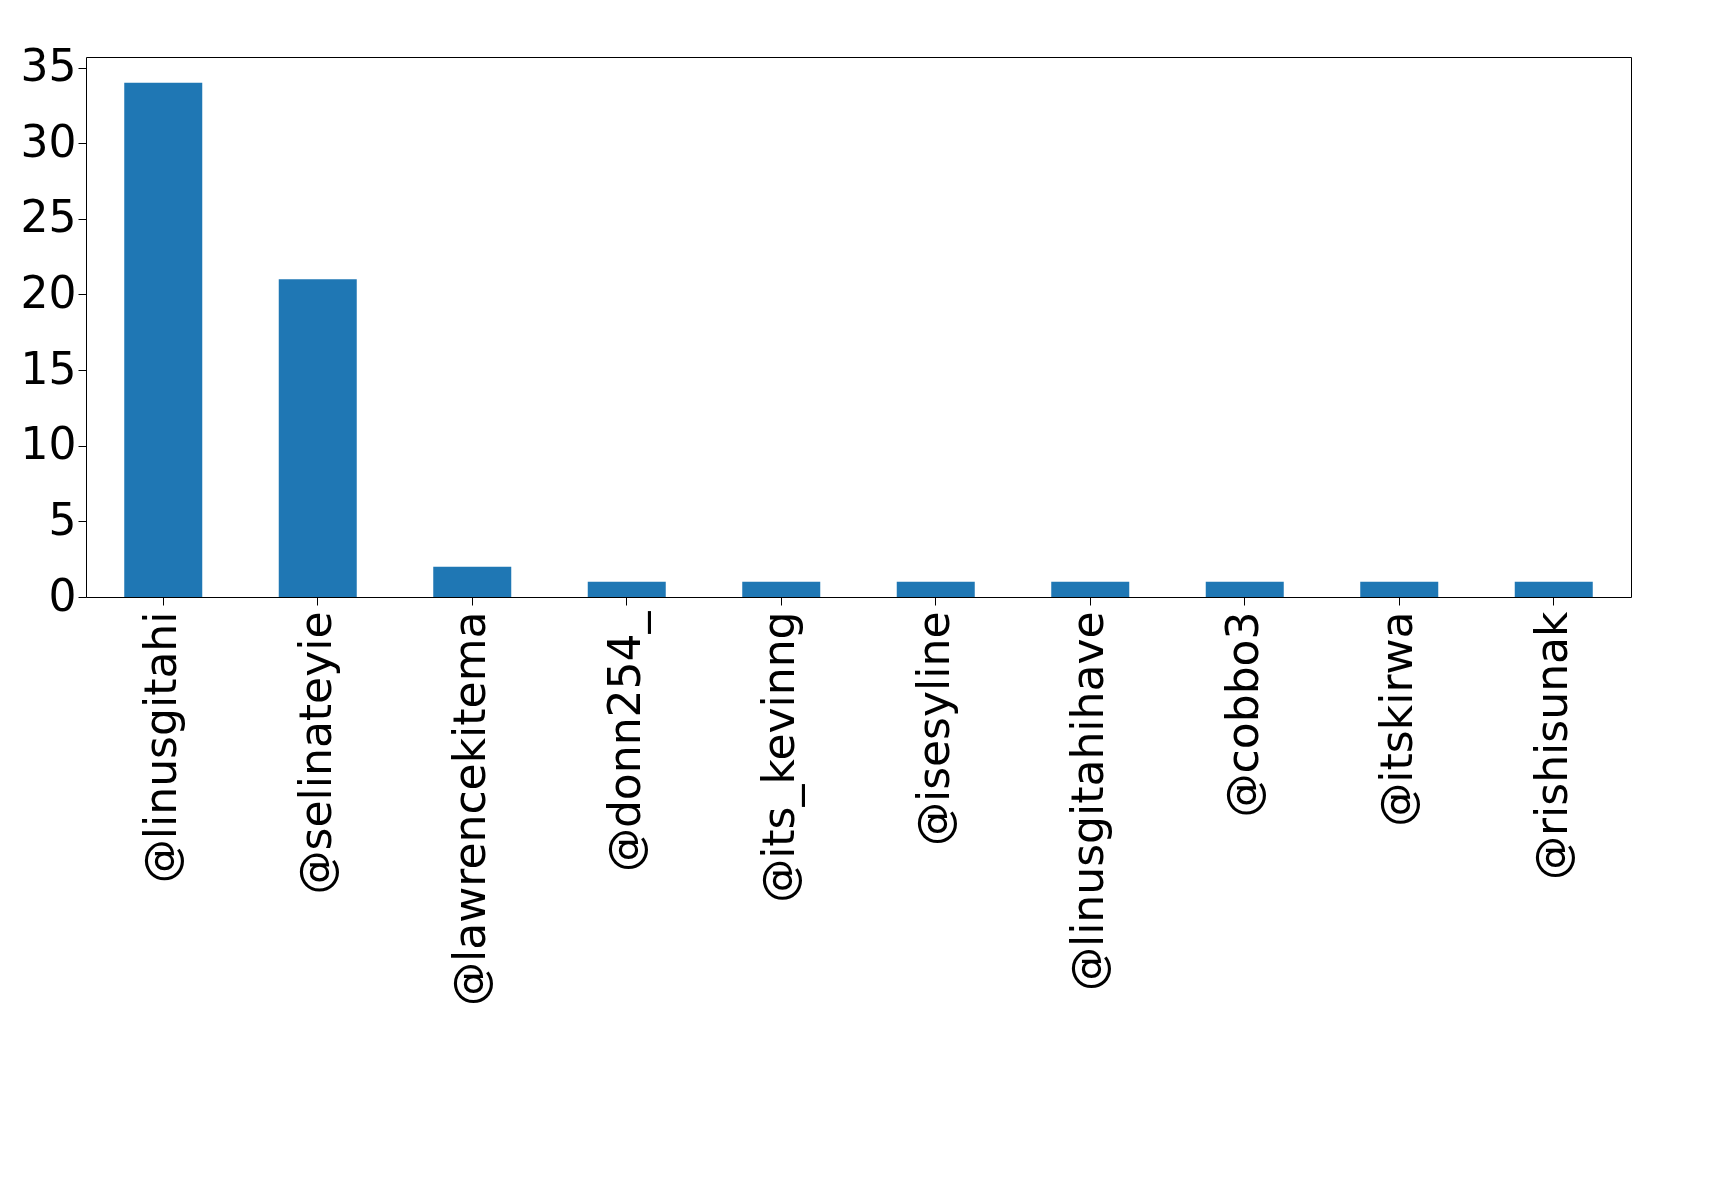 This screenshot has width=1719, height=1201. I want to click on y-tick-label: 35, so click(48, 66).